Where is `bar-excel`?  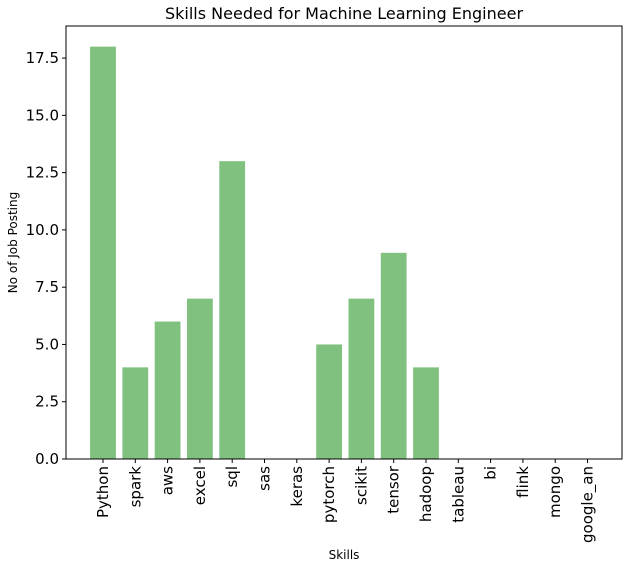 bar-excel is located at coordinates (200, 378).